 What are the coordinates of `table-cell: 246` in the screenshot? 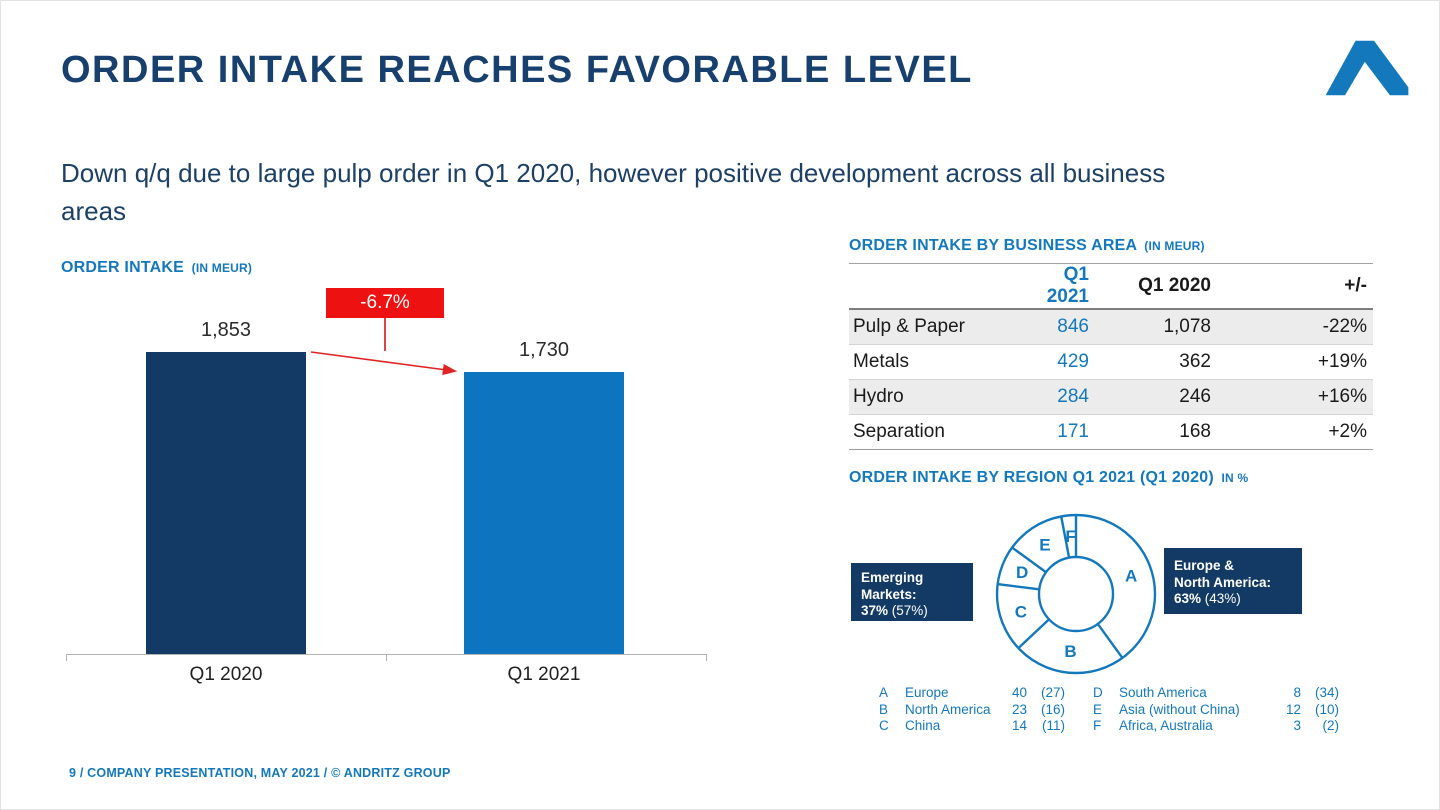 It's located at (1195, 396).